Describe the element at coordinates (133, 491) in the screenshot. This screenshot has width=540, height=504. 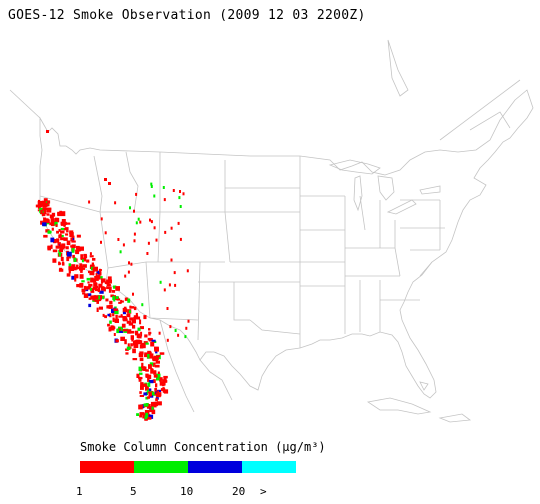
I see `legend-tick-5: 5` at that location.